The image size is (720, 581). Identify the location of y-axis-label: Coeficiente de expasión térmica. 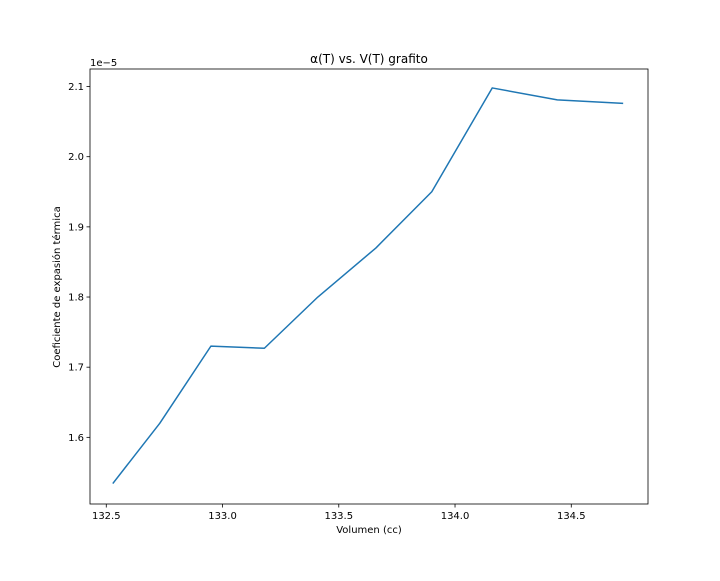
(57, 286).